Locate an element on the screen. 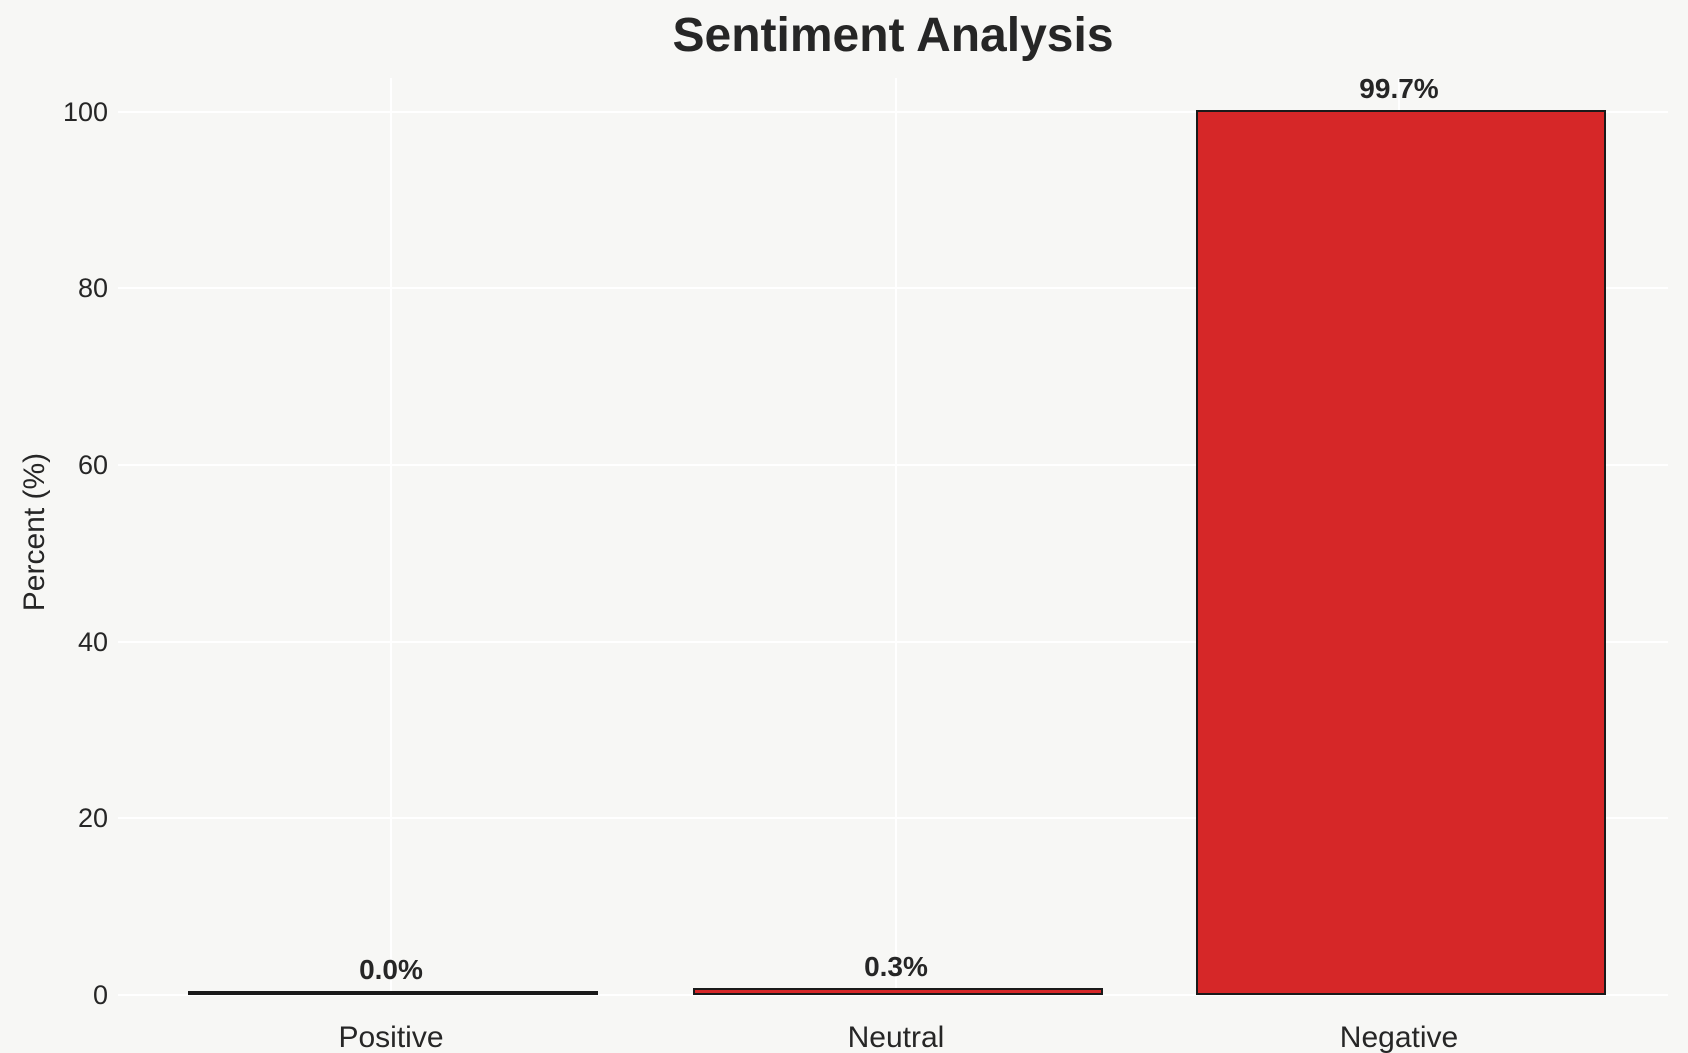 This screenshot has width=1688, height=1053. bar-value-label: 99.7% is located at coordinates (1399, 89).